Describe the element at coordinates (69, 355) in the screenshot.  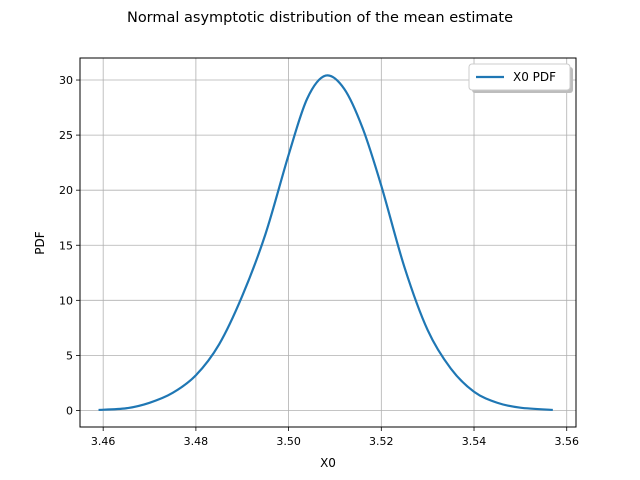
I see `y-tick-label: 5` at that location.